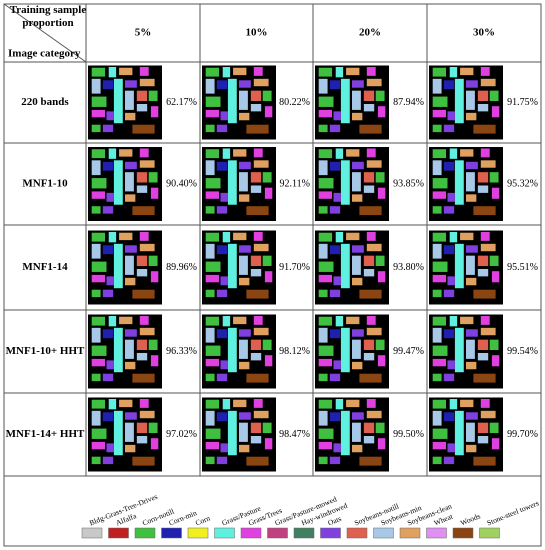 This screenshot has height=550, width=545. I want to click on accuracy: 99.47%, so click(408, 351).